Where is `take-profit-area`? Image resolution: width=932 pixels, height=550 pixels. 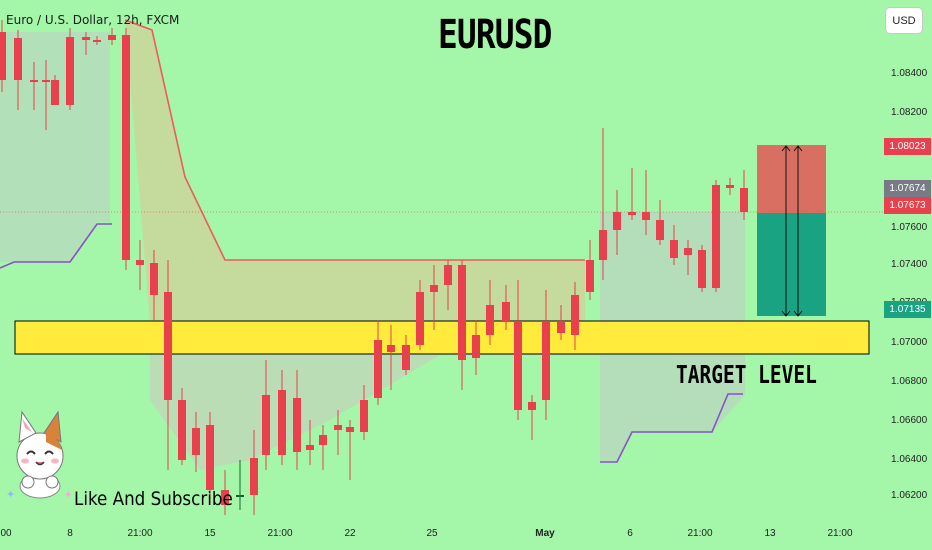 take-profit-area is located at coordinates (791, 264).